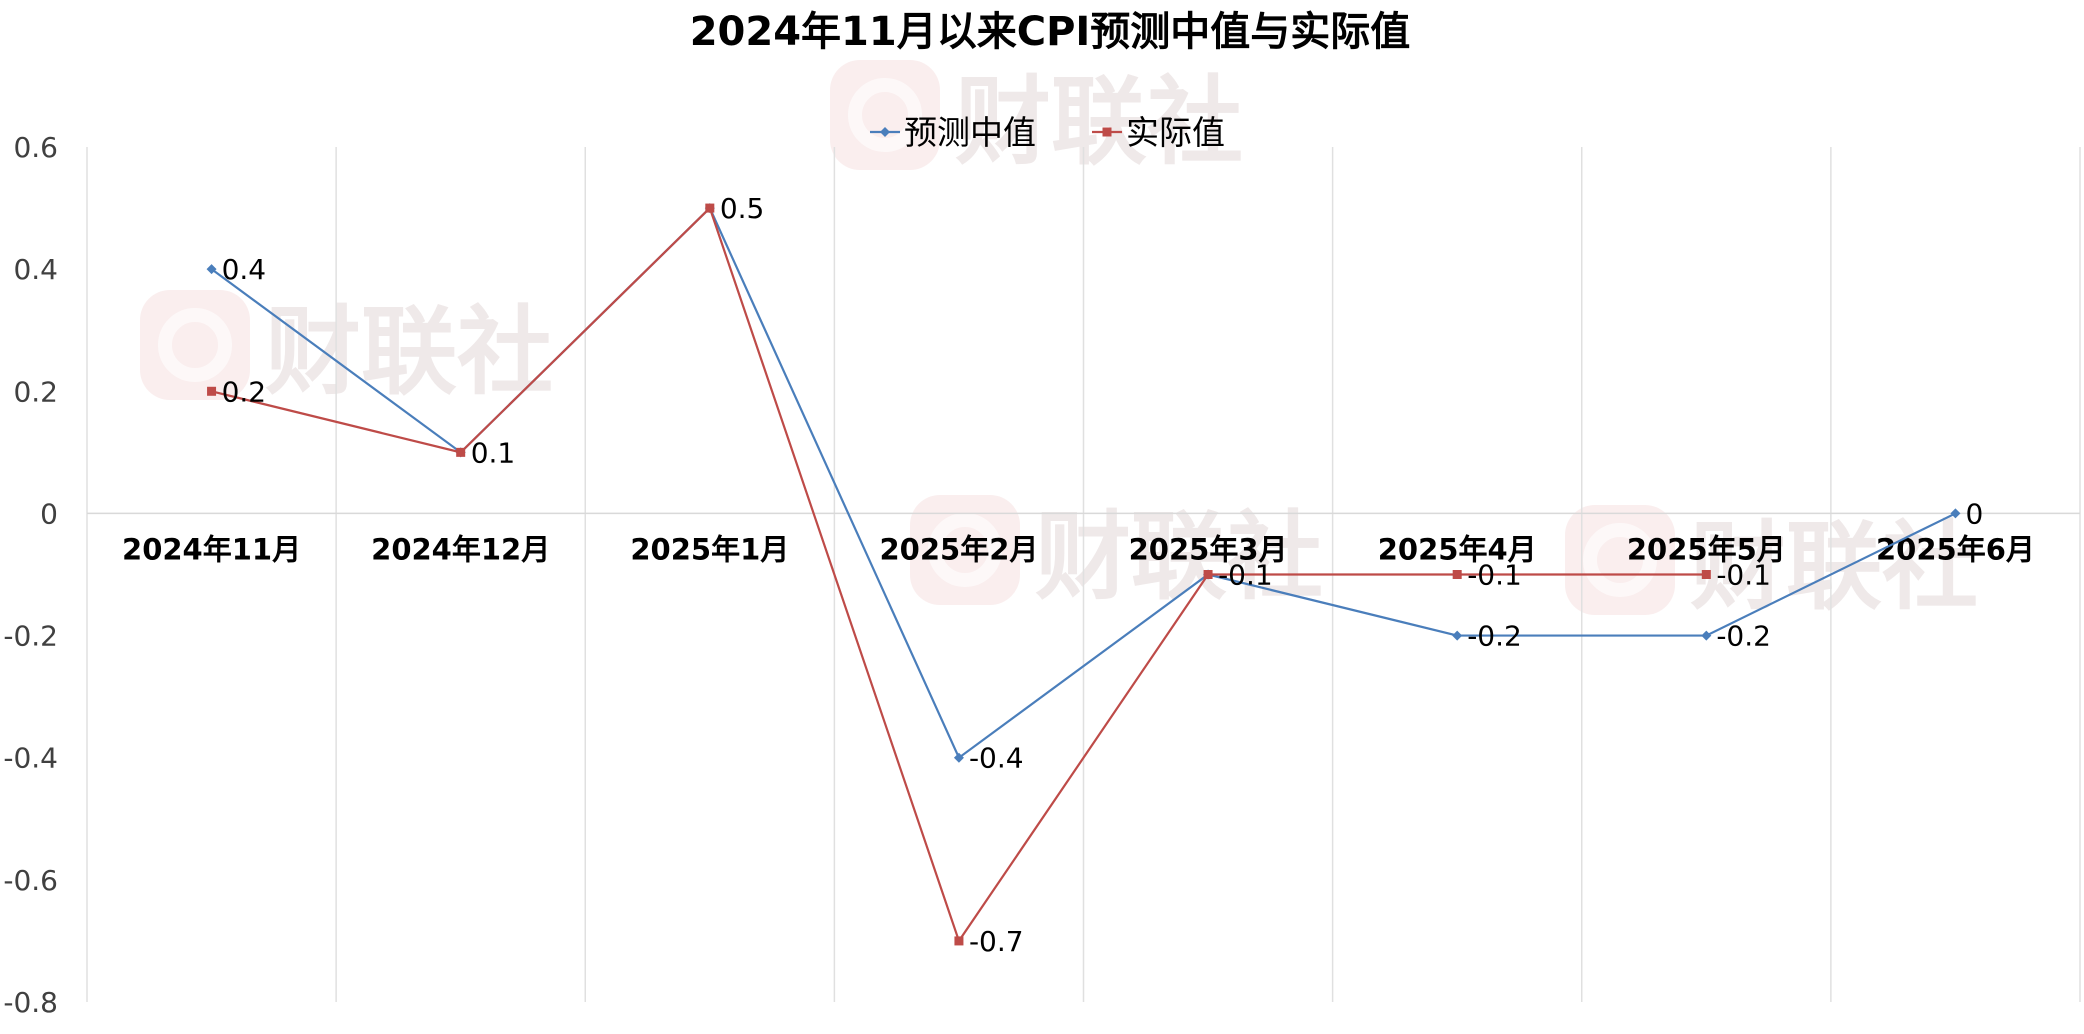 The width and height of the screenshot is (2084, 1034). Describe the element at coordinates (958, 549) in the screenshot. I see `x-tick-label: 2025年2月` at that location.